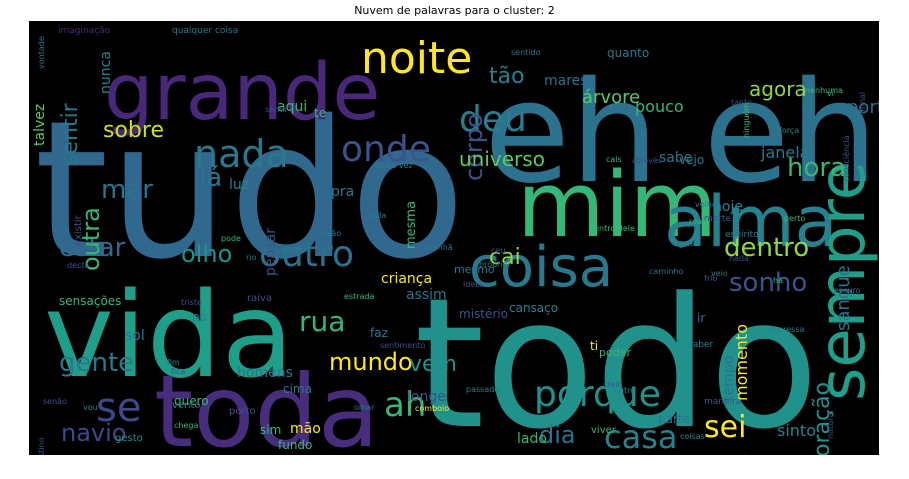  I want to click on word-dentro-dele: dentro dele, so click(612, 228).